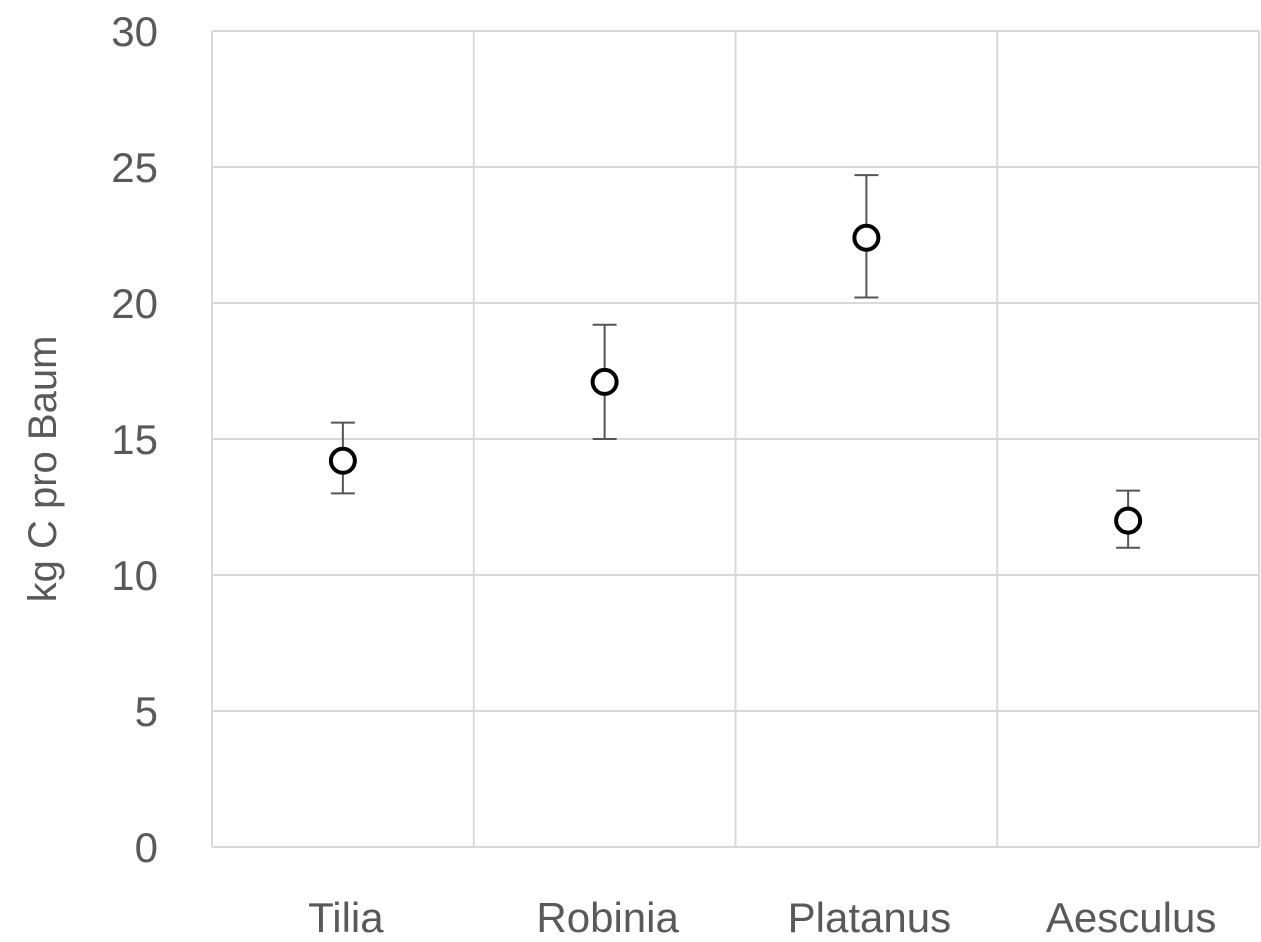 This screenshot has width=1261, height=942. I want to click on y-tick-label: 20, so click(134, 303).